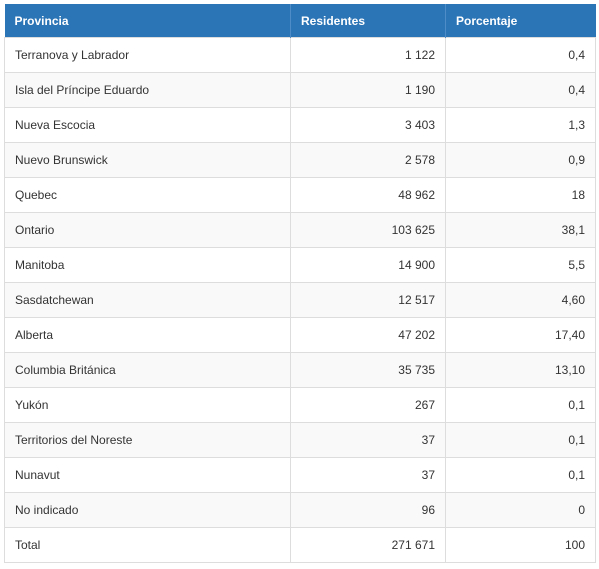 Image resolution: width=599 pixels, height=569 pixels. I want to click on cell-porcentaje: 0, so click(520, 510).